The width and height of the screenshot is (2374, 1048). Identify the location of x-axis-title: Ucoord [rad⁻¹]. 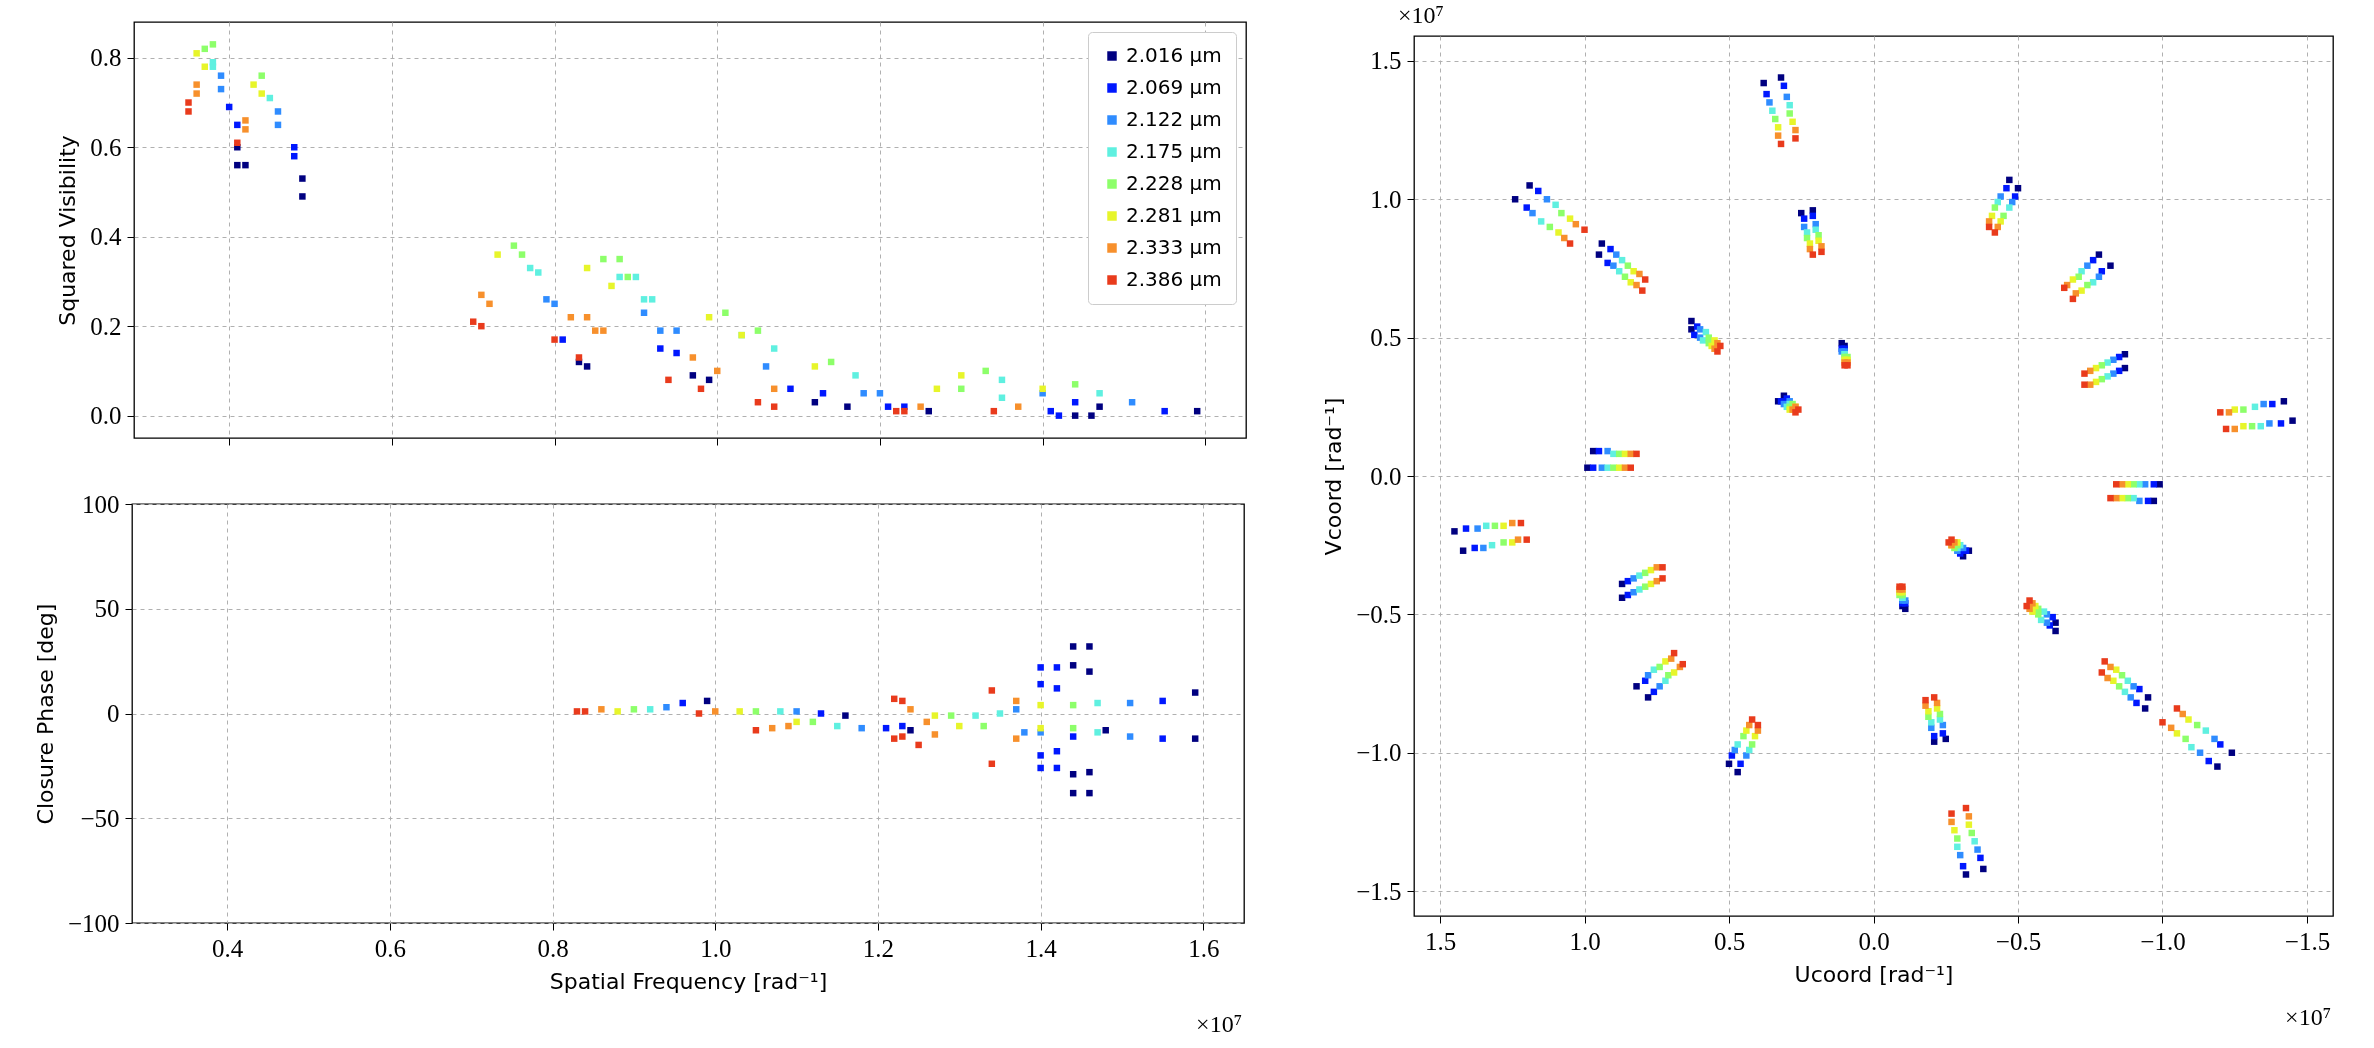
(1874, 974).